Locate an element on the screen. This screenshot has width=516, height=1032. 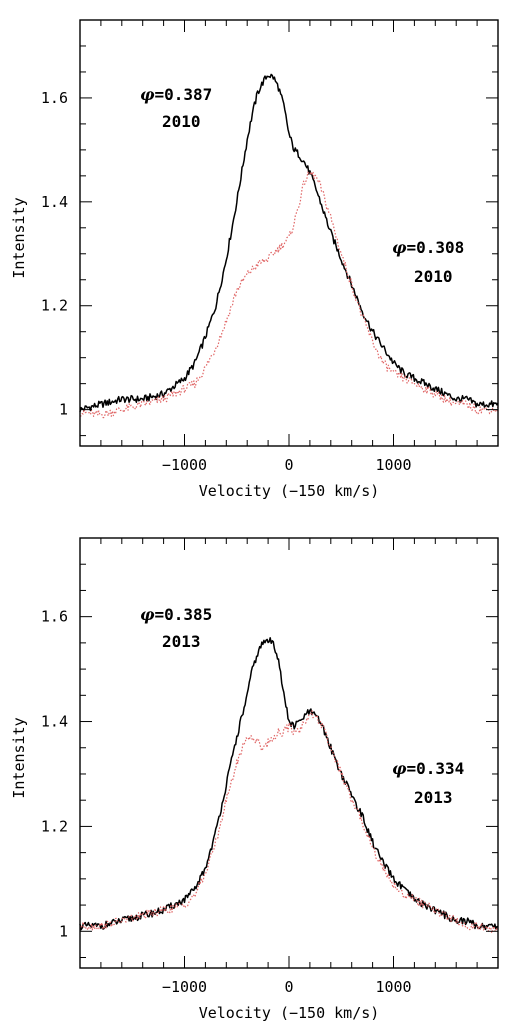
phase-annotation: φ=0.334 is located at coordinates (428, 768).